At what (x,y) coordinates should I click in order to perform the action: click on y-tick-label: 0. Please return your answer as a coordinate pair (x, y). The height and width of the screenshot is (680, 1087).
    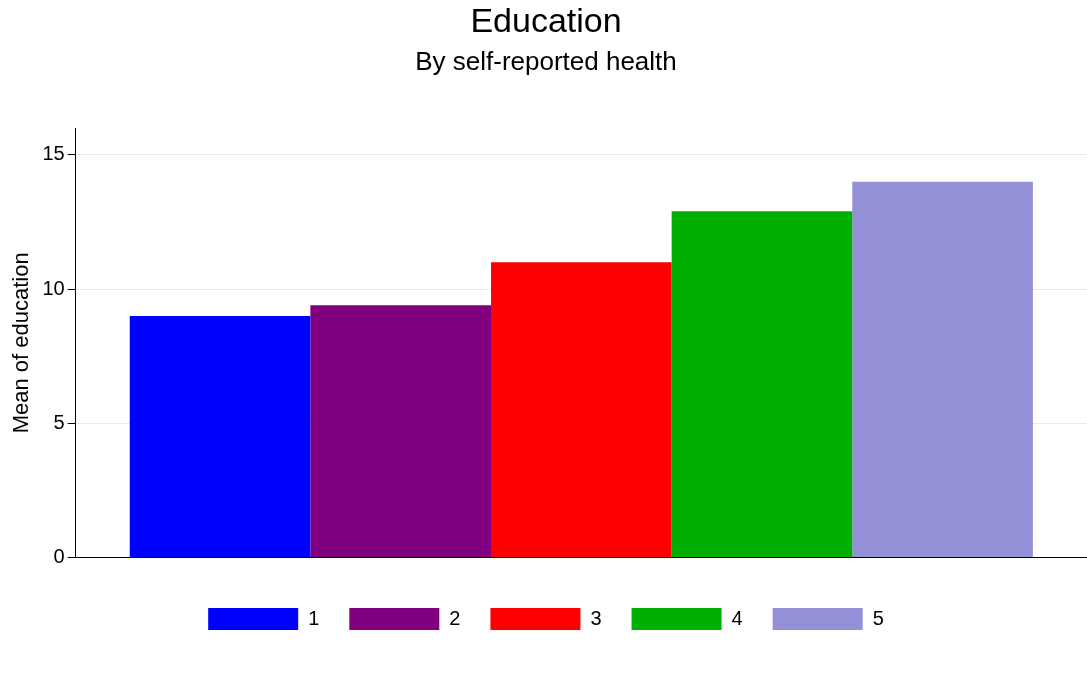
    Looking at the image, I should click on (59, 556).